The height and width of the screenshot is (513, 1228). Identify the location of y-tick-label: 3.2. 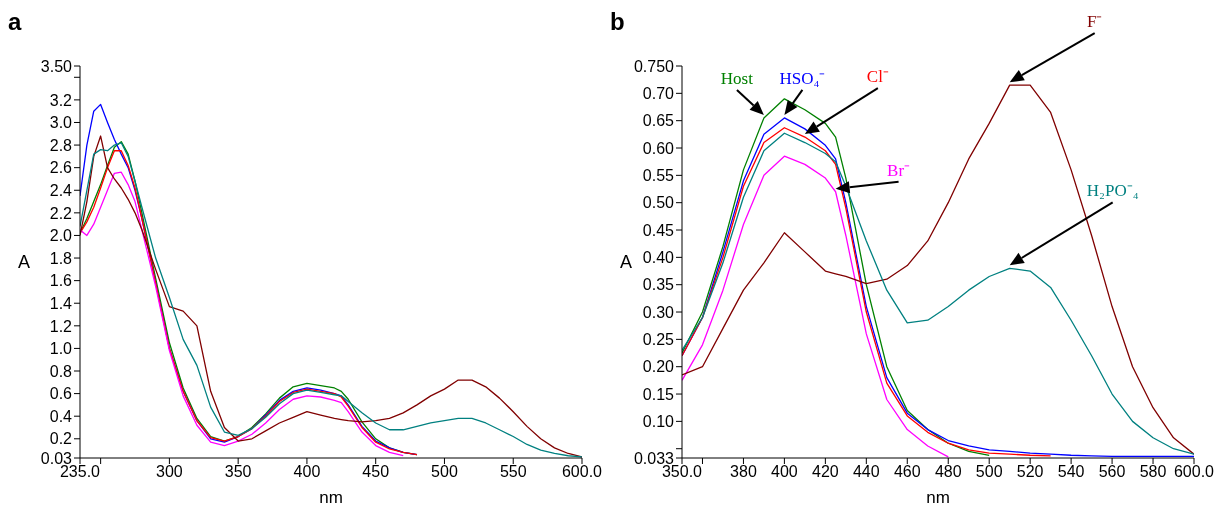
(61, 100).